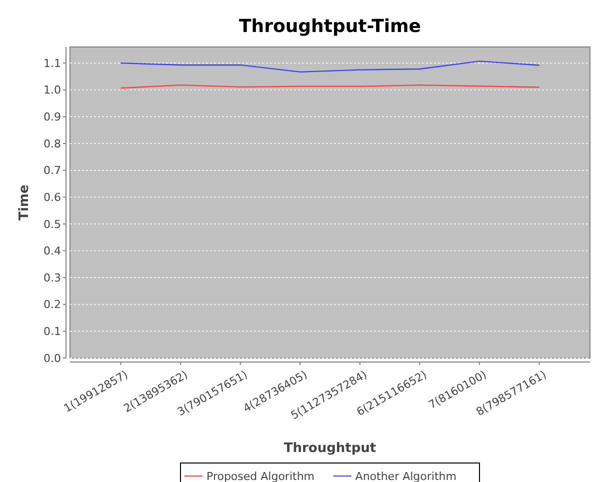 The height and width of the screenshot is (482, 595). What do you see at coordinates (52, 224) in the screenshot?
I see `y-tick-label: 0.5` at bounding box center [52, 224].